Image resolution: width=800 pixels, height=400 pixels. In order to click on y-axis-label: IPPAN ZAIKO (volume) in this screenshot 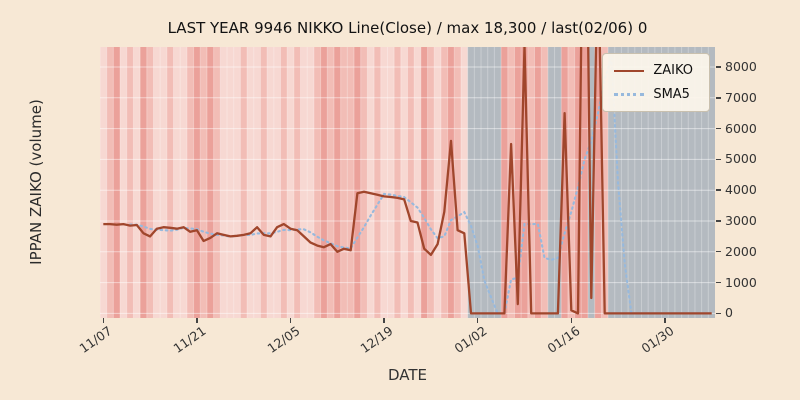, I will do `click(36, 182)`.